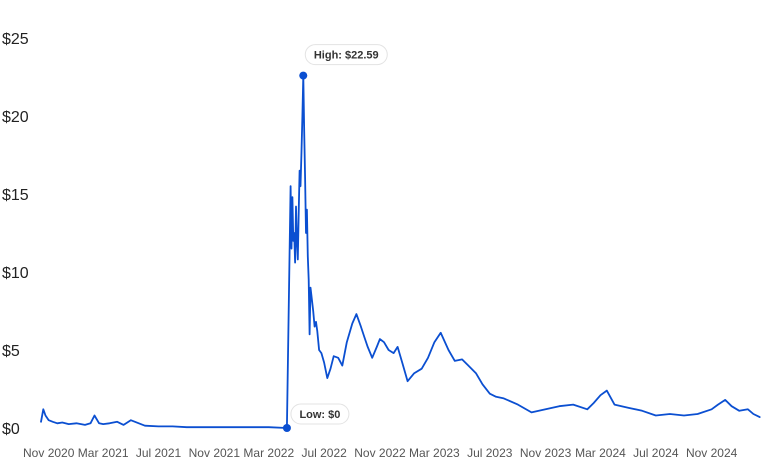 The height and width of the screenshot is (472, 764). I want to click on x-tick-label: Mar 2024, so click(600, 453).